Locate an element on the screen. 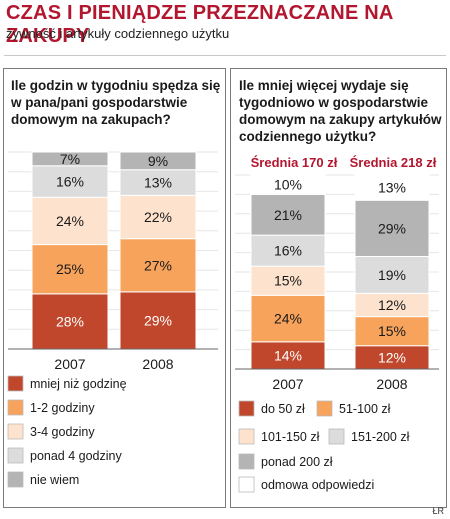 The image size is (450, 519). value-label-2007-1: 14% is located at coordinates (288, 355).